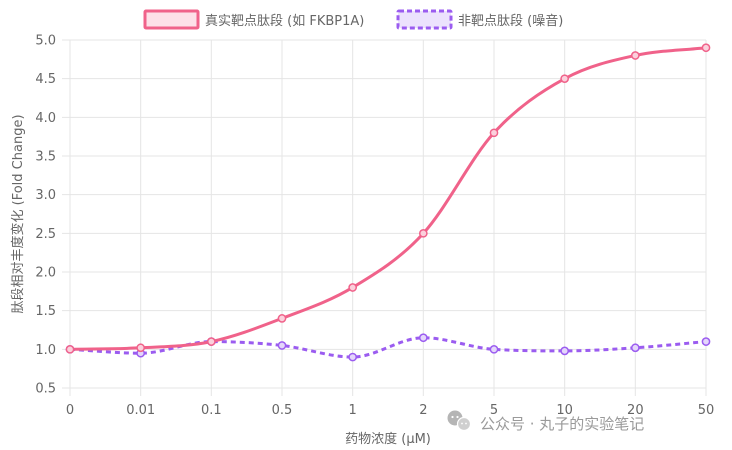 The height and width of the screenshot is (450, 732). I want to click on y-tick-label: 5.0, so click(45, 41).